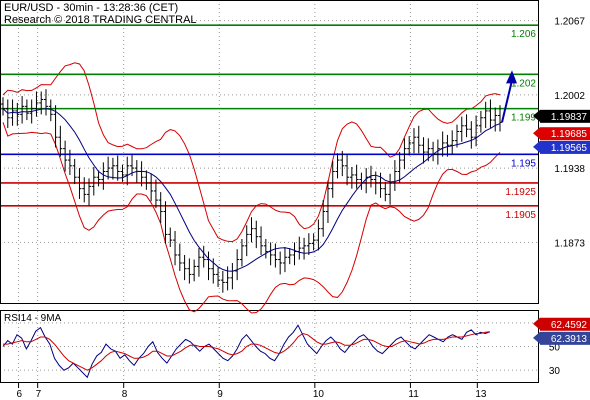 The width and height of the screenshot is (590, 400). Describe the element at coordinates (523, 83) in the screenshot. I see `level-label: 1.202` at that location.